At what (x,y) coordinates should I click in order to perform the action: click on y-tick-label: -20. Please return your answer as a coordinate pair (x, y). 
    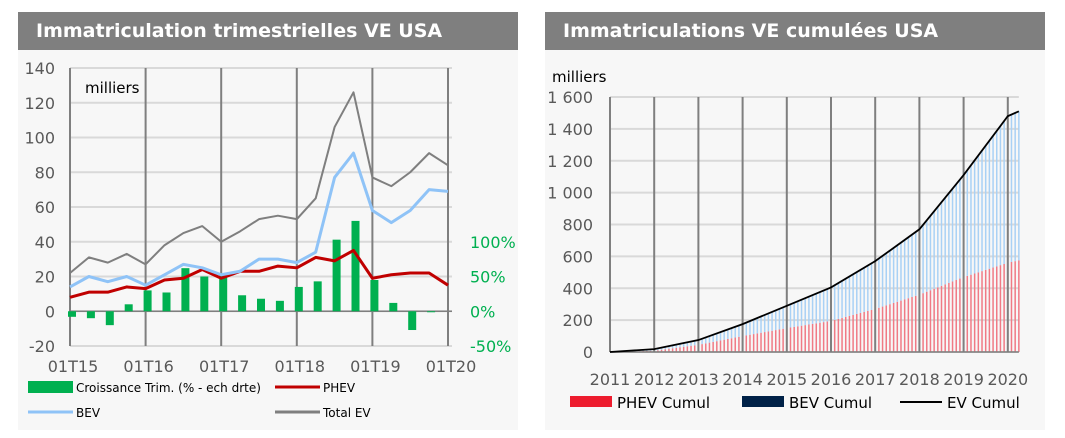
    Looking at the image, I should click on (42, 346).